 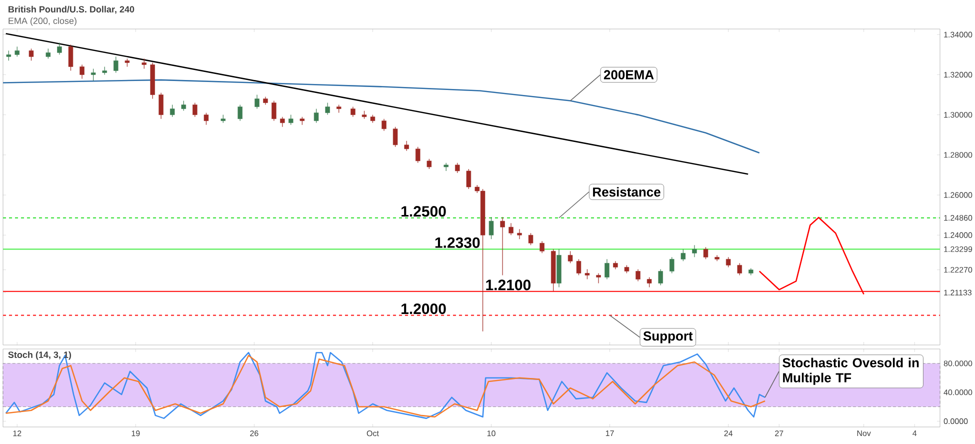 What do you see at coordinates (40, 355) in the screenshot?
I see `chart-title: Stoch (14, 3, 1)` at bounding box center [40, 355].